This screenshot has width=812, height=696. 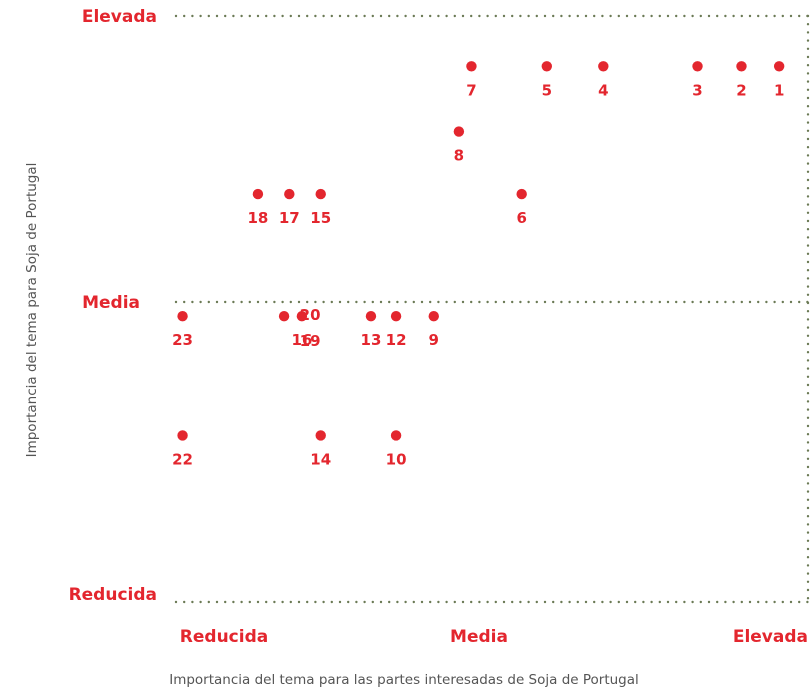 What do you see at coordinates (459, 156) in the screenshot?
I see `data-label-8: 8` at bounding box center [459, 156].